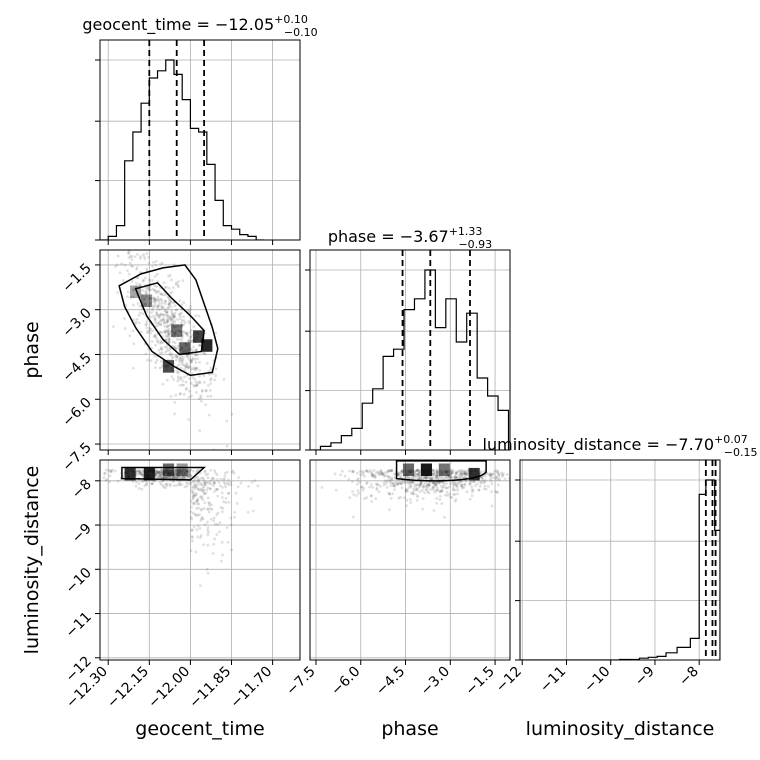  I want to click on density-cell, so click(474, 474).